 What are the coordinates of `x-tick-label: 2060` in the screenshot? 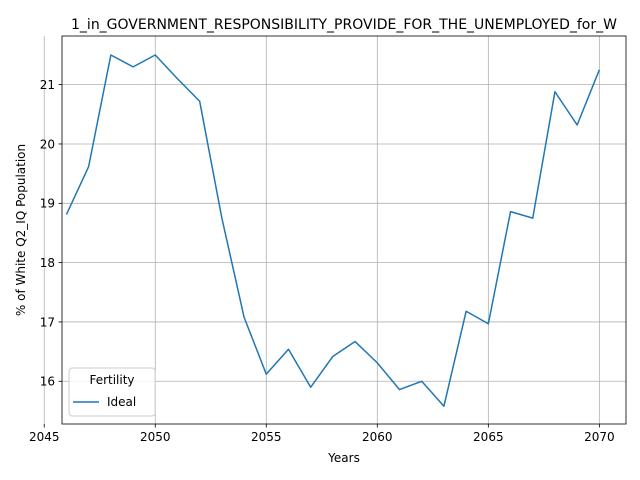 It's located at (377, 437).